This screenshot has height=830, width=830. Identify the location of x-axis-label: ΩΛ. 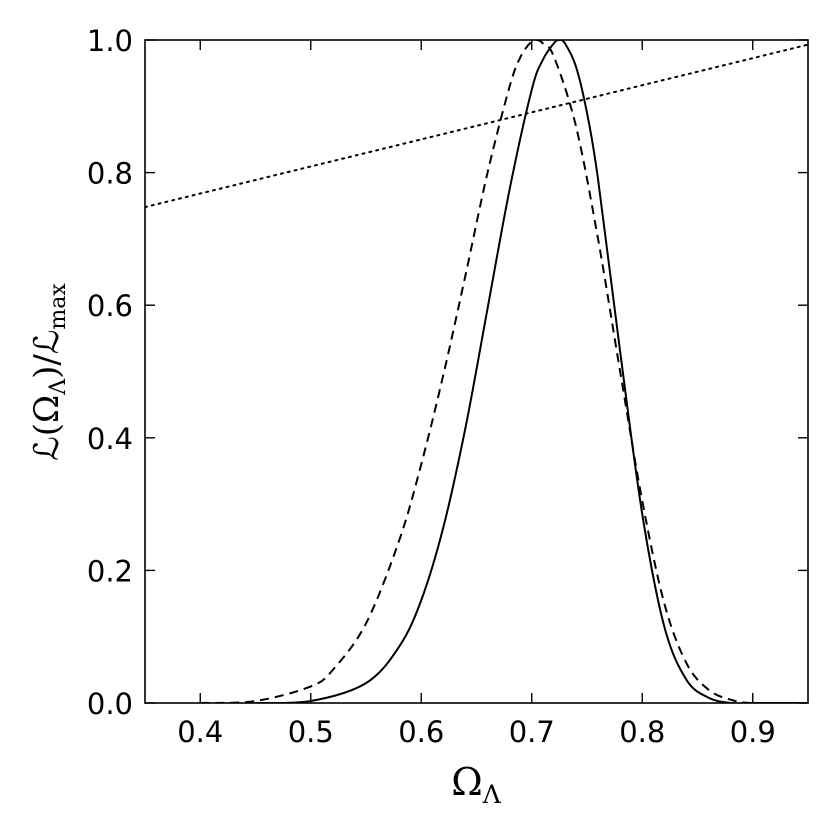
(476, 784).